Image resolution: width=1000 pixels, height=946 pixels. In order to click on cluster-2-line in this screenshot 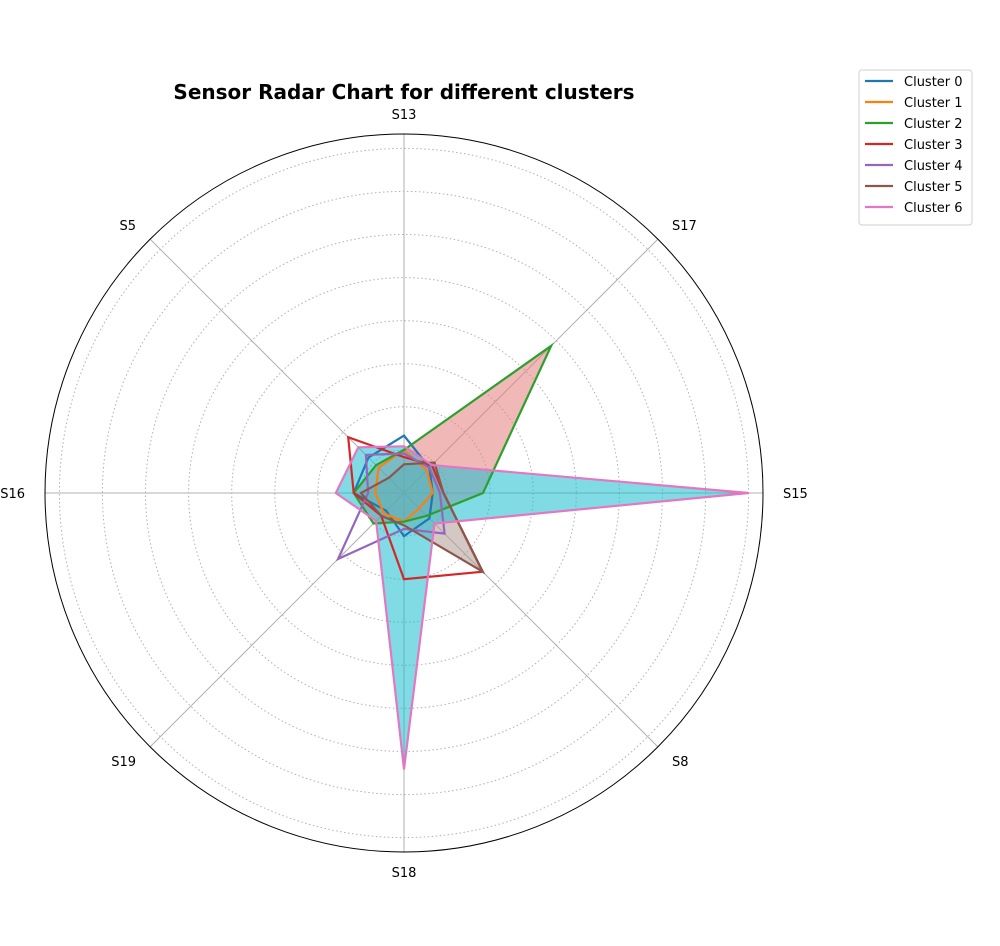, I will do `click(453, 433)`.